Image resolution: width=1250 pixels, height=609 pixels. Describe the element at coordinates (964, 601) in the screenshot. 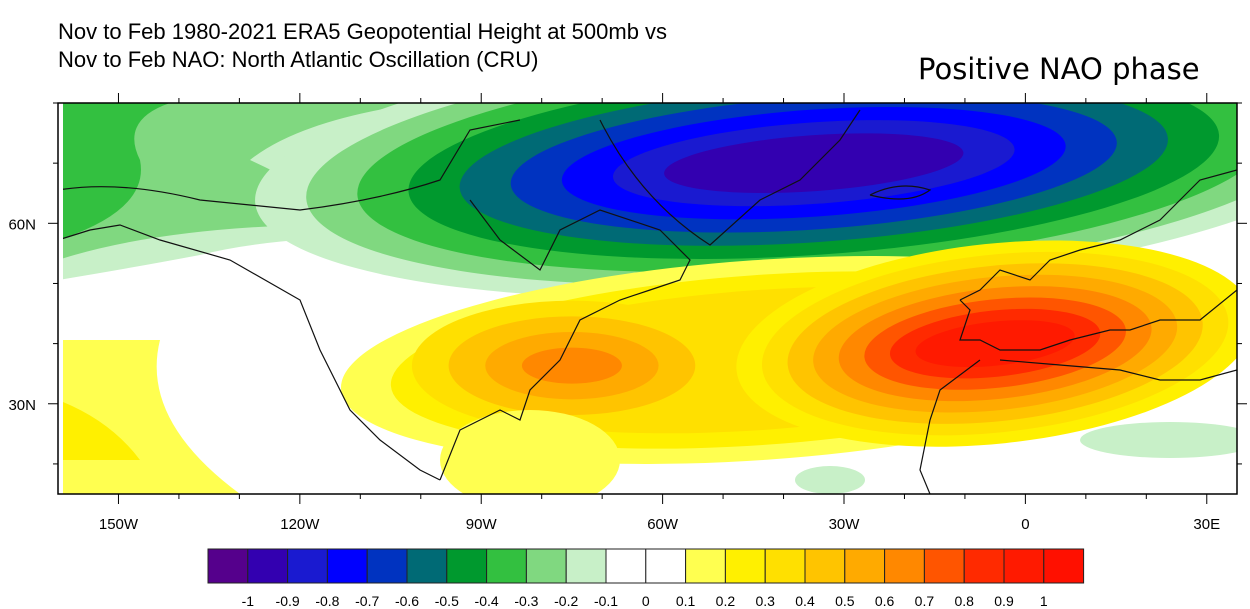

I see `colorbar-label: 0.8` at that location.